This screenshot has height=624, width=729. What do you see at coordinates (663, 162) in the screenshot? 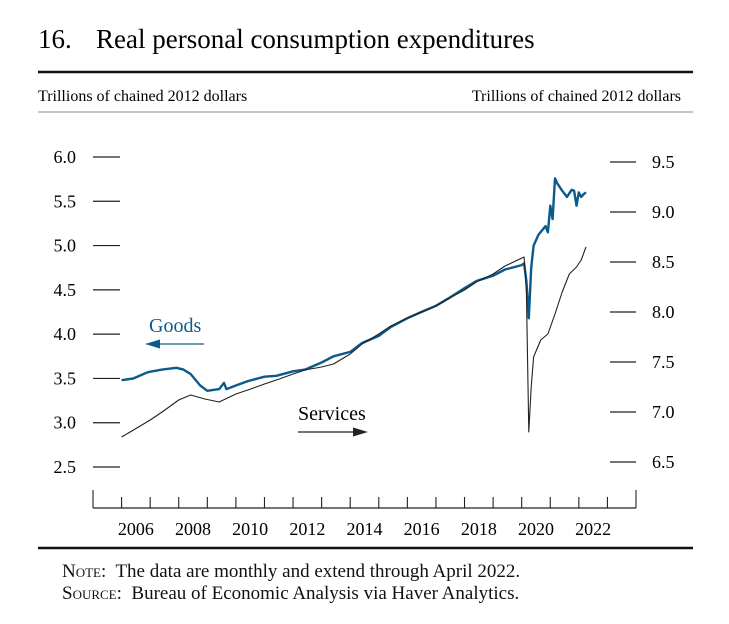
I see `right-tick-label: 9.5` at bounding box center [663, 162].